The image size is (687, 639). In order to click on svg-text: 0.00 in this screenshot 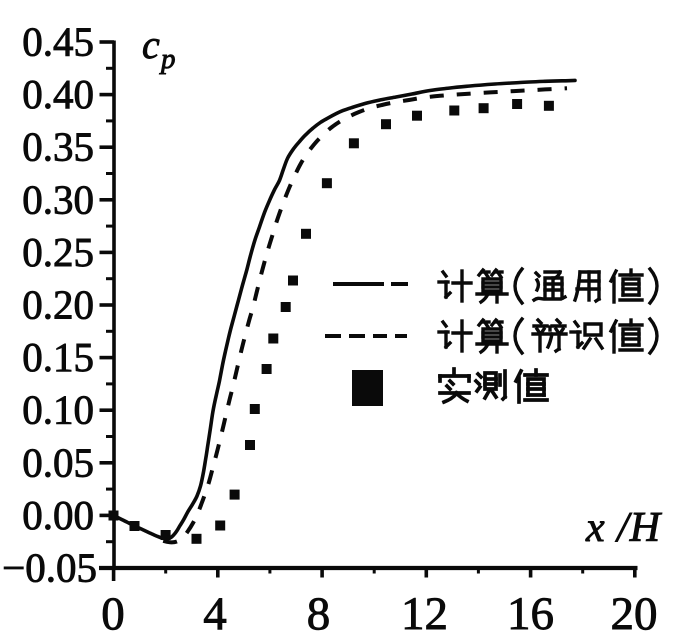, I will do `click(58, 515)`.